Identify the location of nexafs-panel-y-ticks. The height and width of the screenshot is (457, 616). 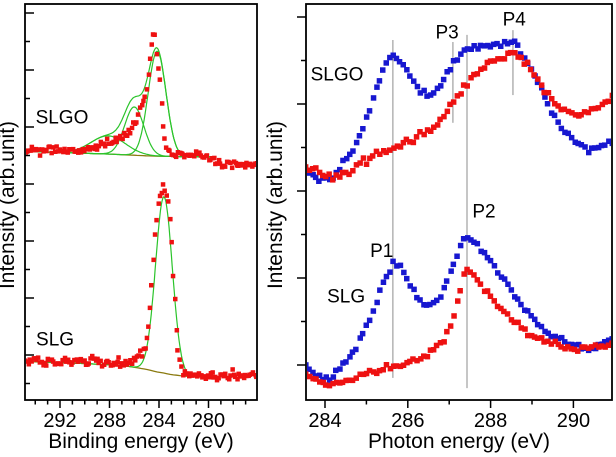
(301, 191).